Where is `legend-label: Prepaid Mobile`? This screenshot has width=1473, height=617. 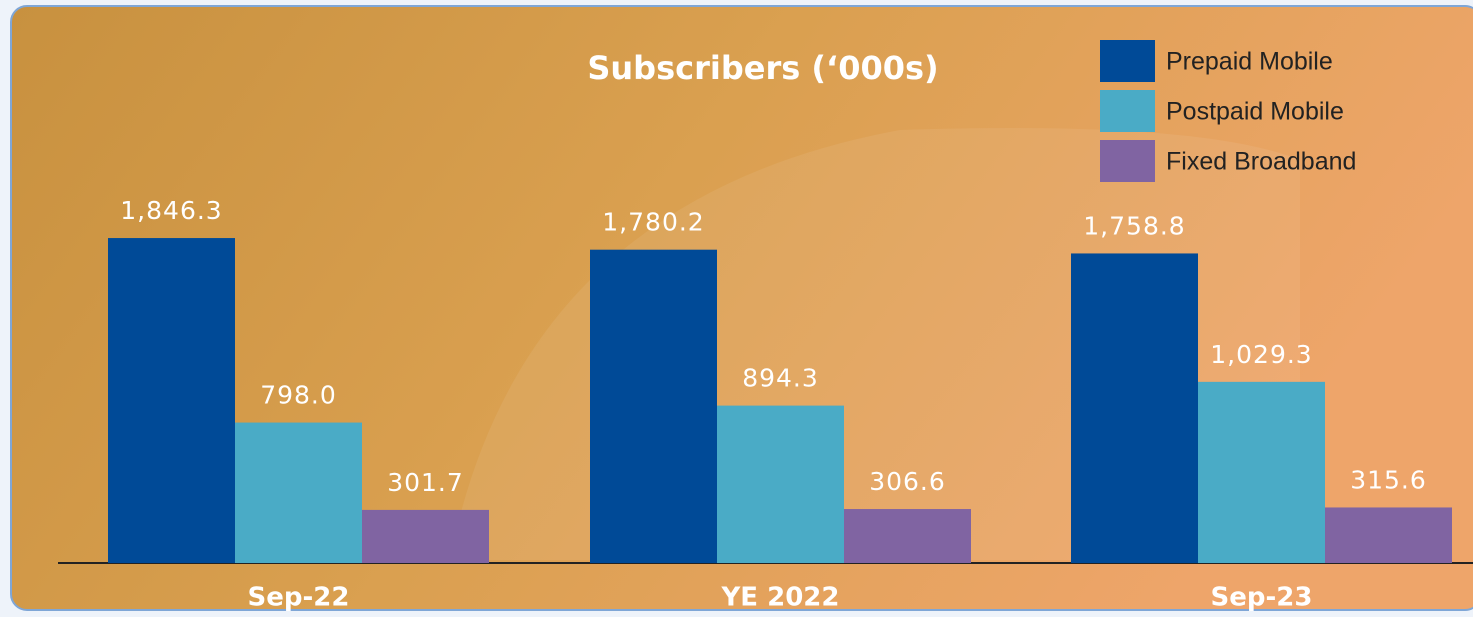 legend-label: Prepaid Mobile is located at coordinates (1249, 62).